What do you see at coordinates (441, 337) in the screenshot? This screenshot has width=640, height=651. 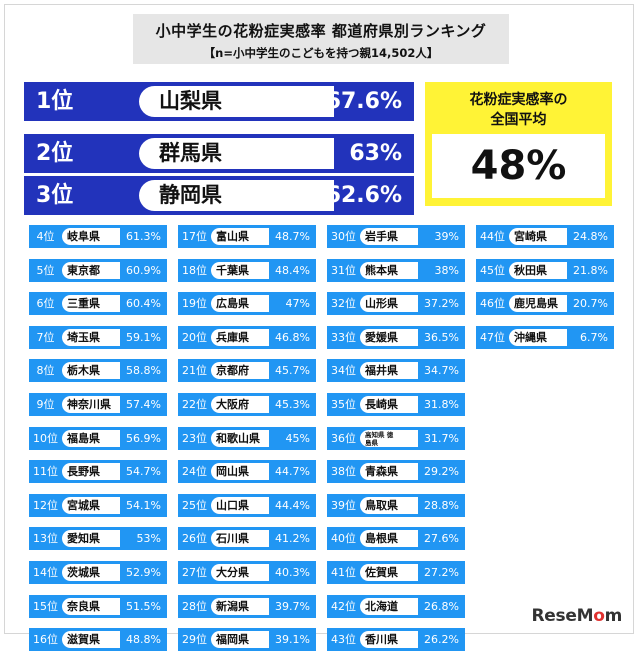 I see `rate-value: 36.5%` at bounding box center [441, 337].